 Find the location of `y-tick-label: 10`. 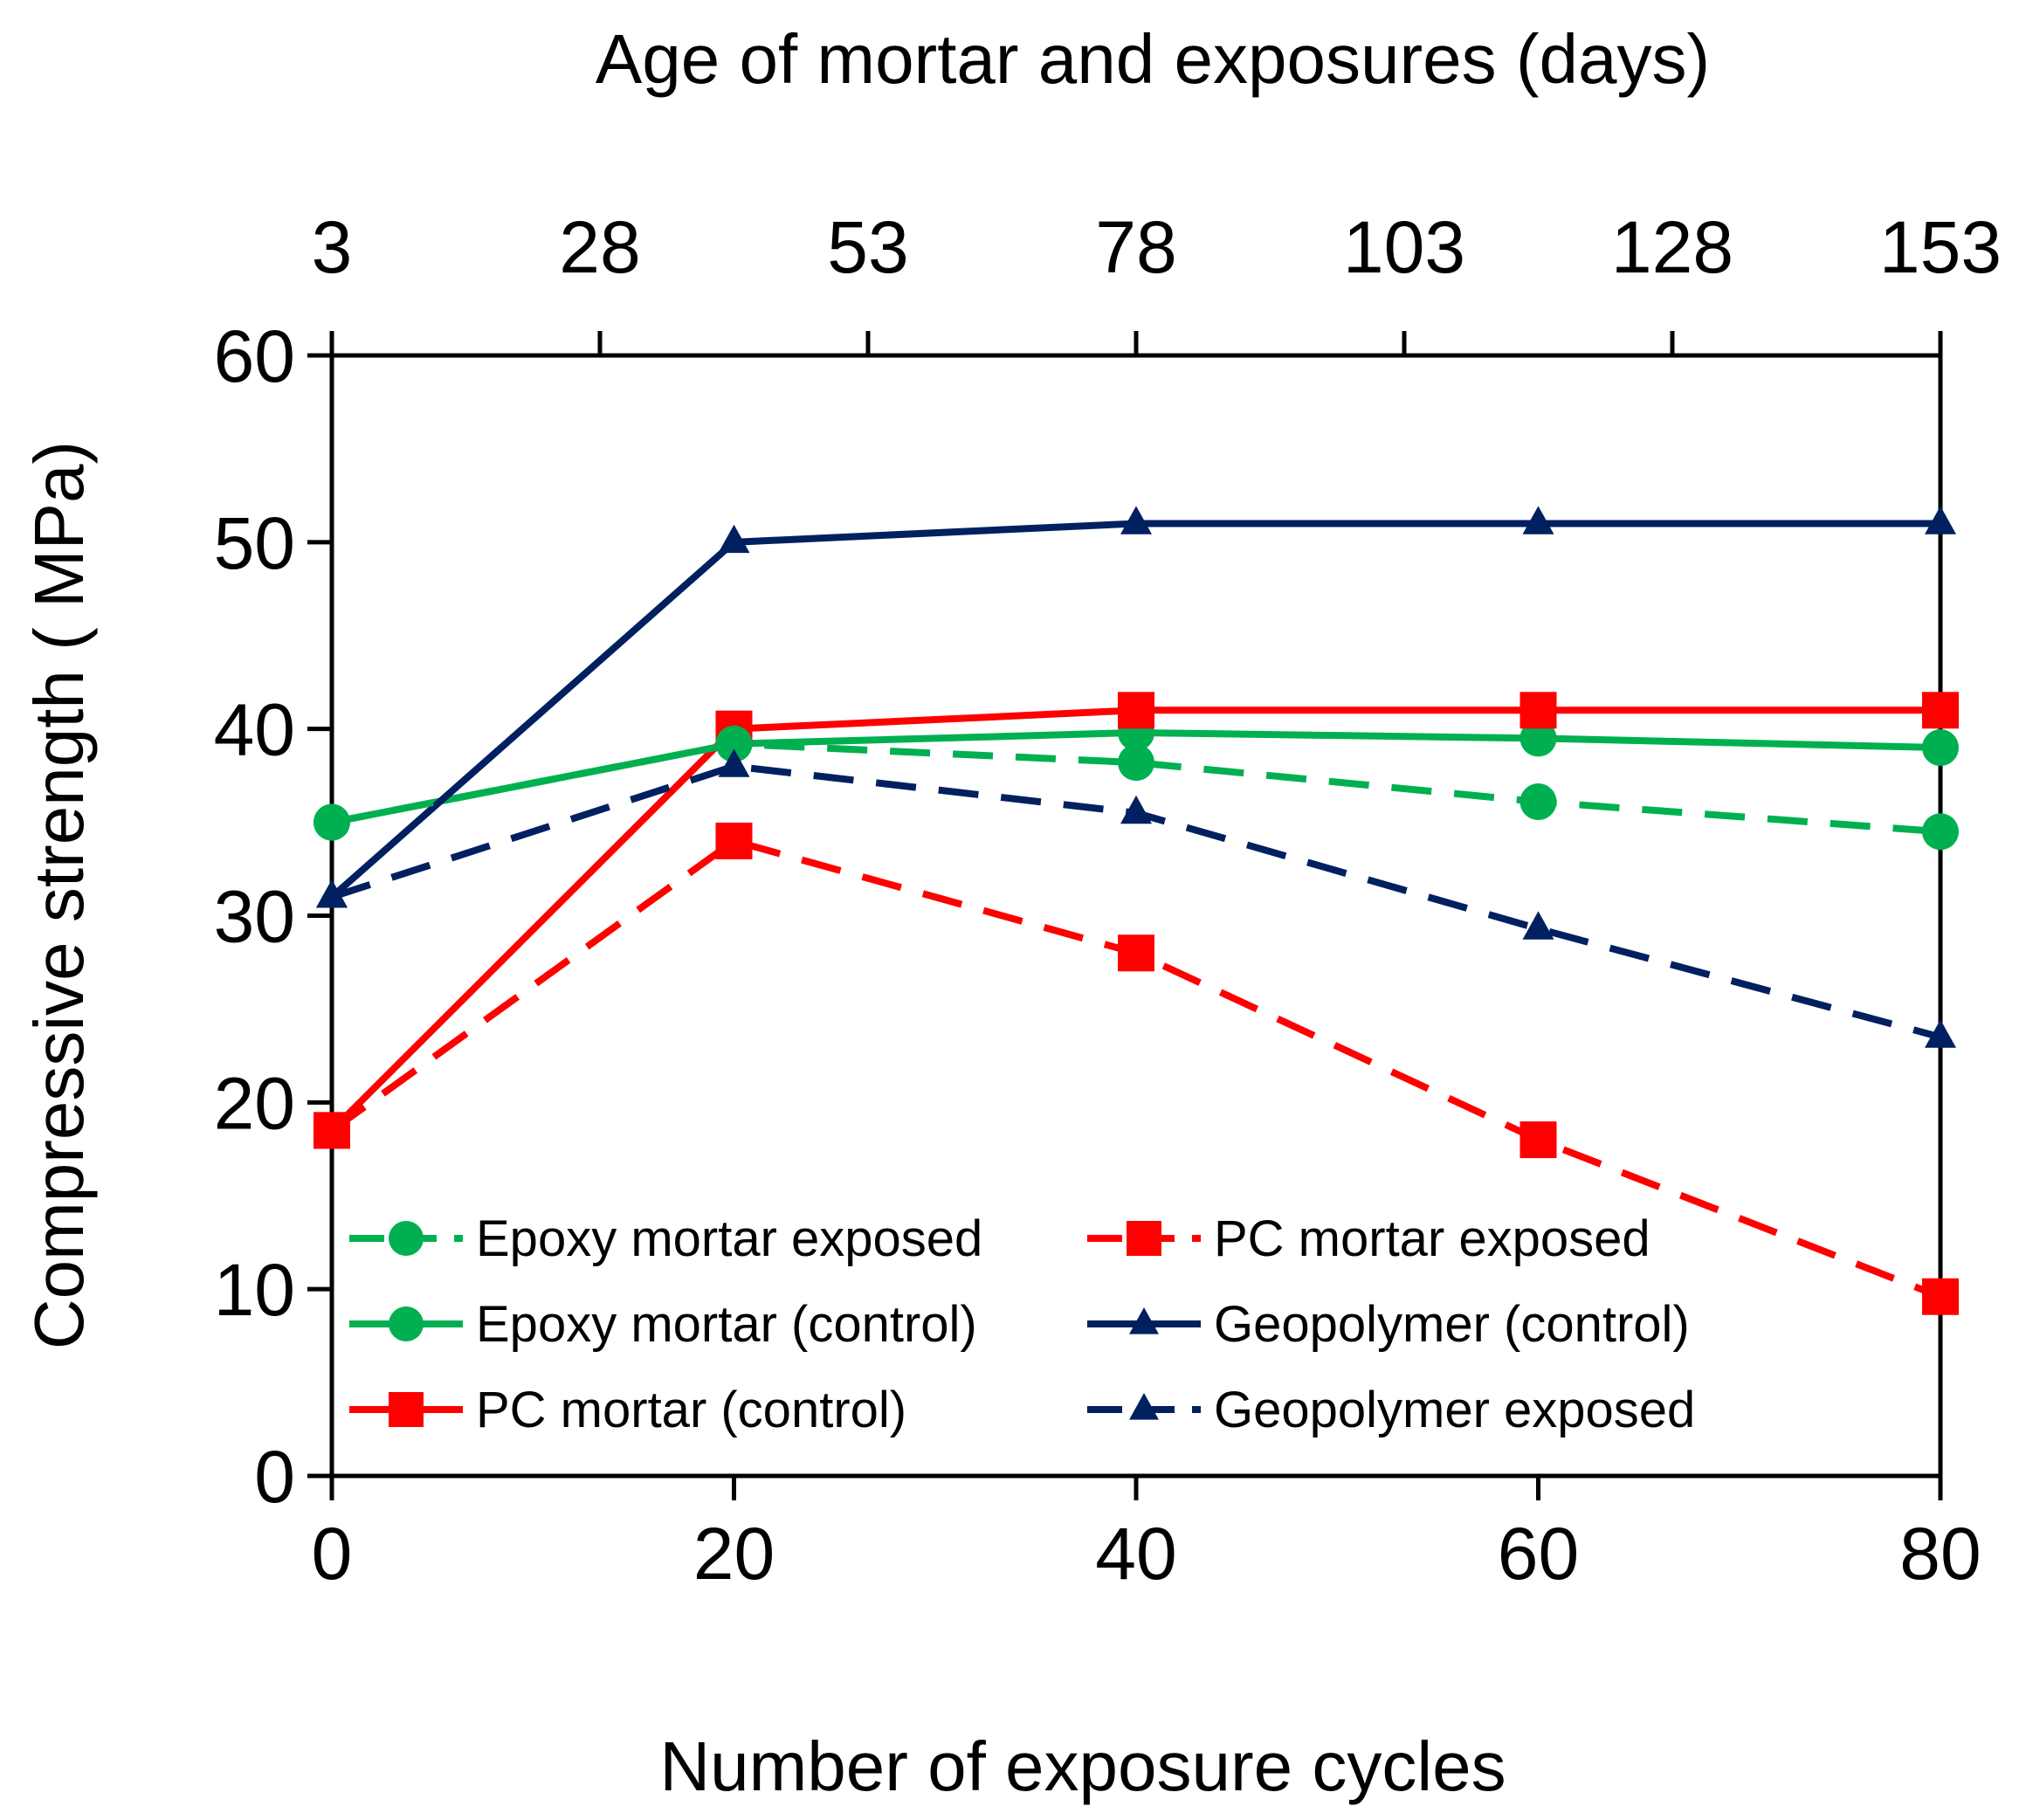

y-tick-label: 10 is located at coordinates (254, 1290).